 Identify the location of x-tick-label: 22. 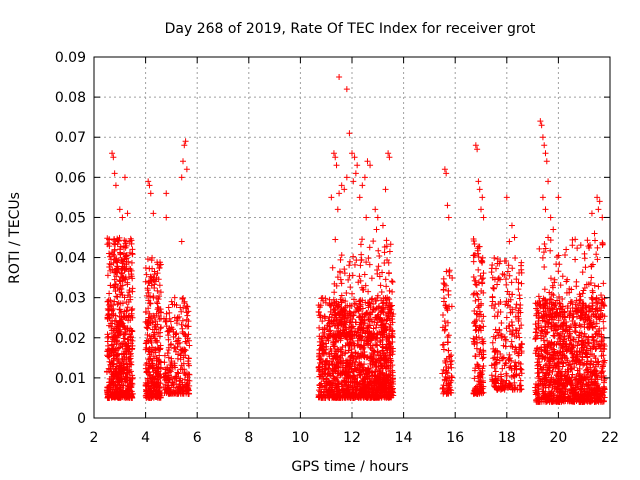
(610, 438).